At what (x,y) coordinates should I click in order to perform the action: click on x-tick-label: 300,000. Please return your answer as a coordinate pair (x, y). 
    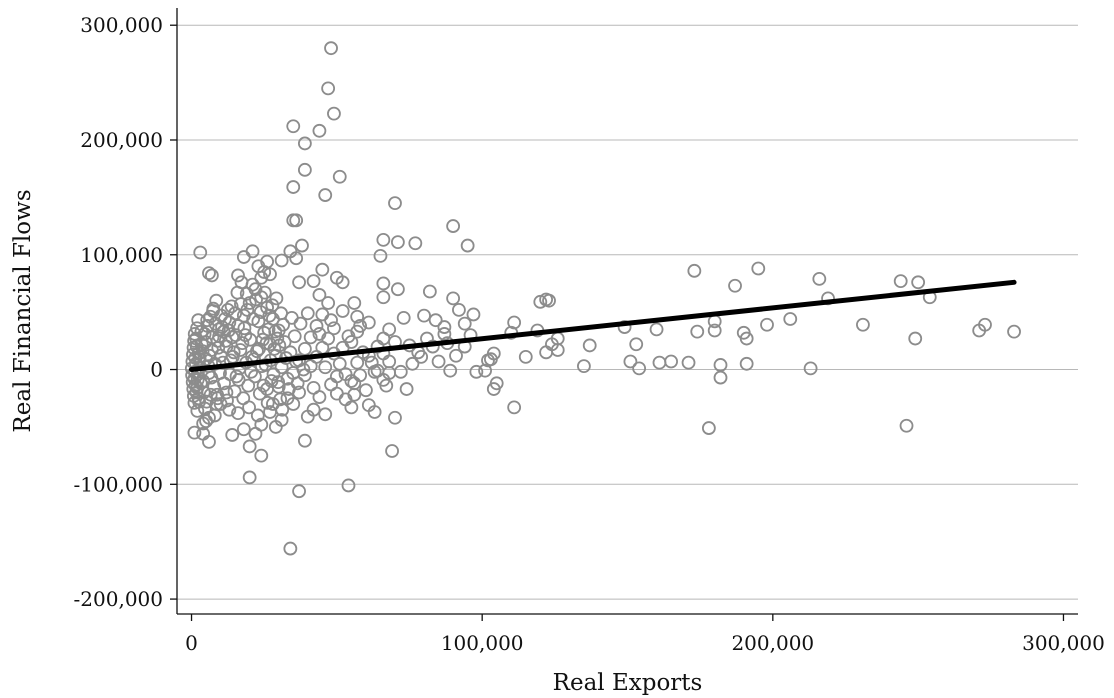
    Looking at the image, I should click on (1063, 643).